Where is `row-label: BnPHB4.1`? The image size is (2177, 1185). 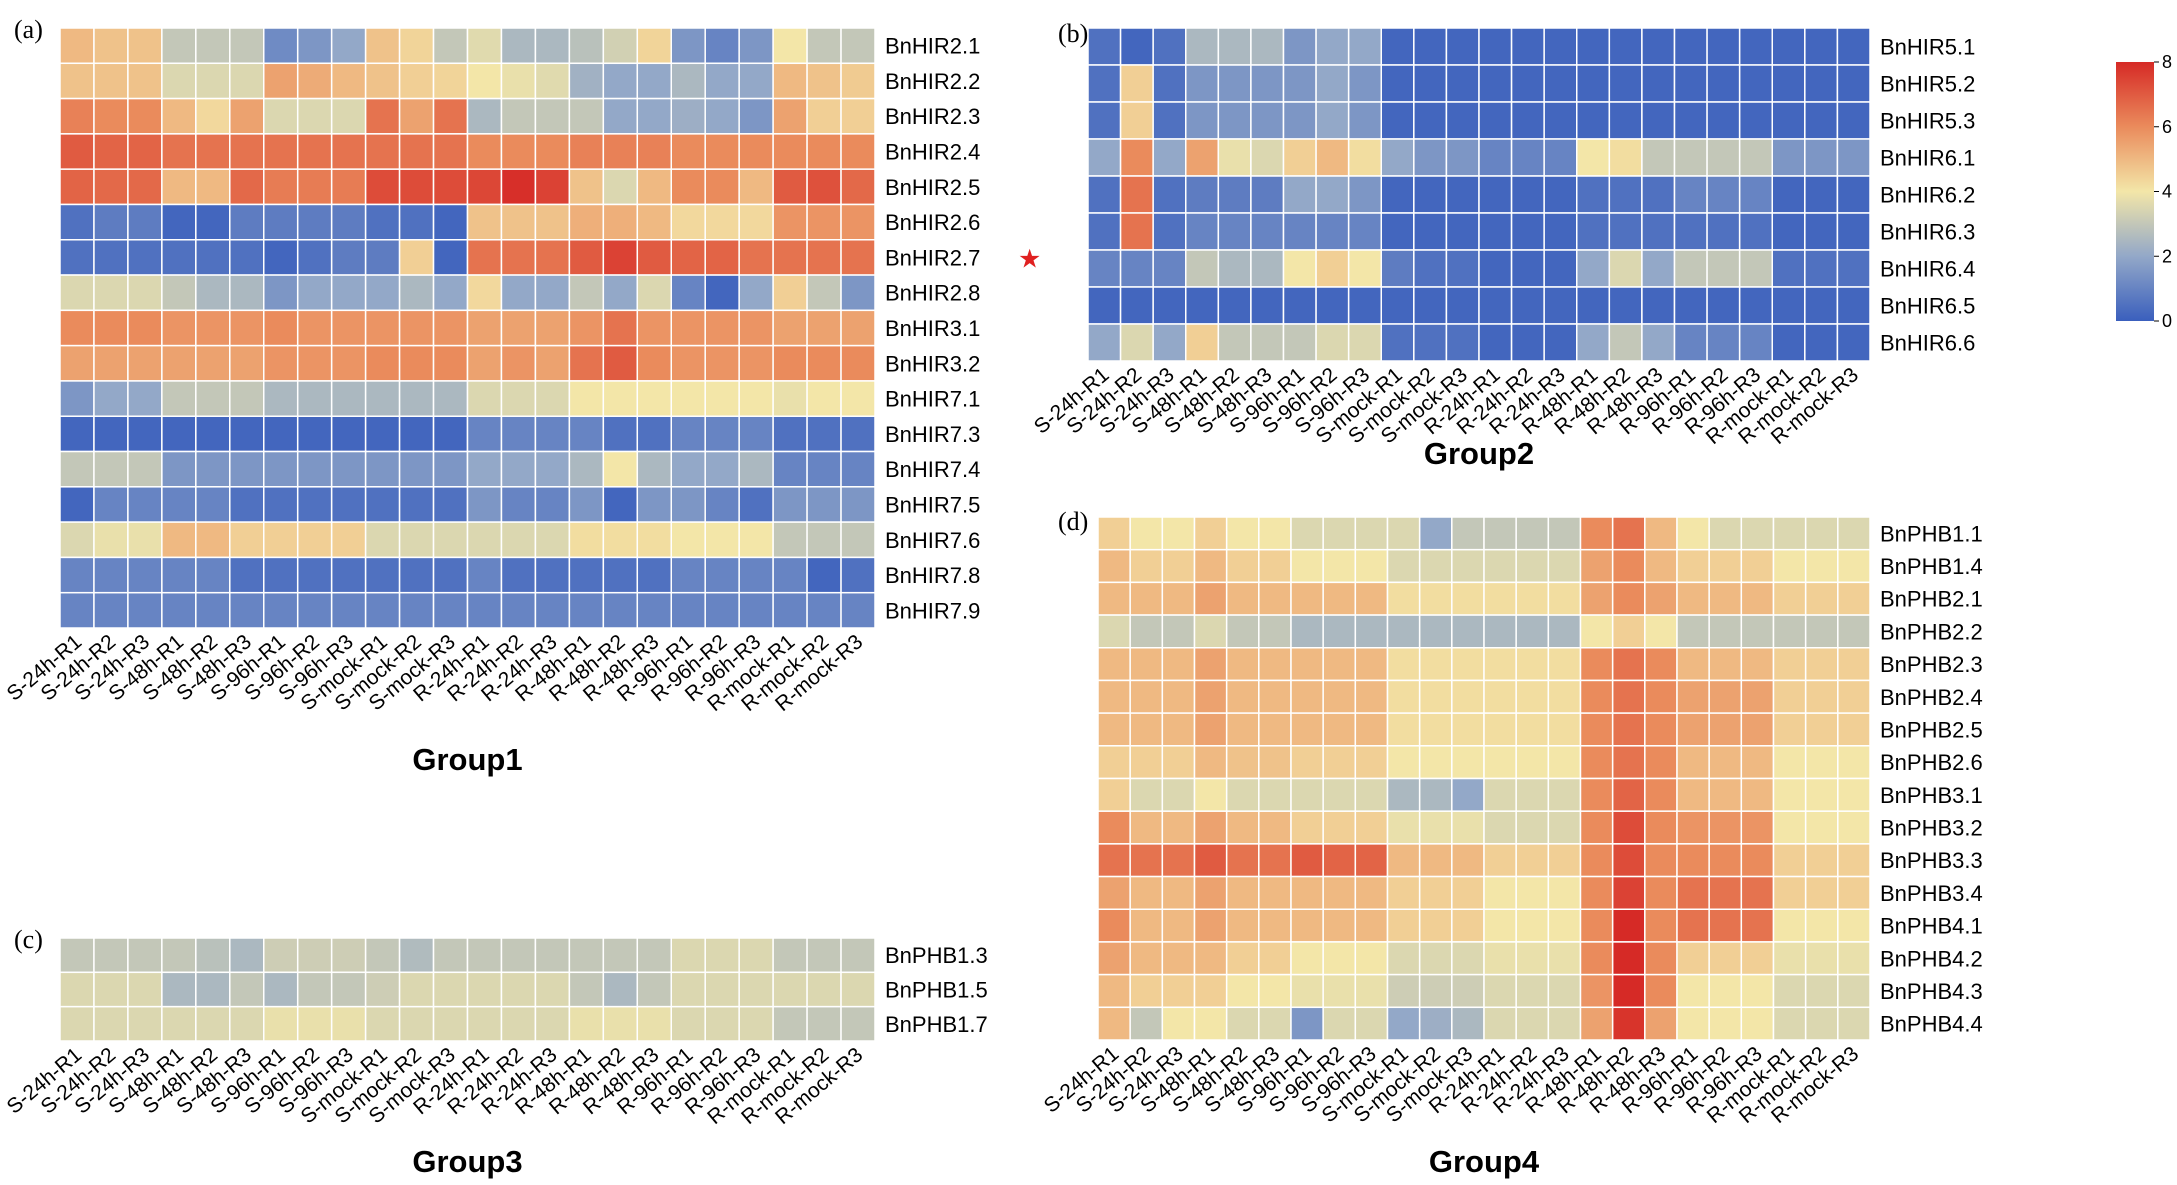 row-label: BnPHB4.1 is located at coordinates (1931, 926).